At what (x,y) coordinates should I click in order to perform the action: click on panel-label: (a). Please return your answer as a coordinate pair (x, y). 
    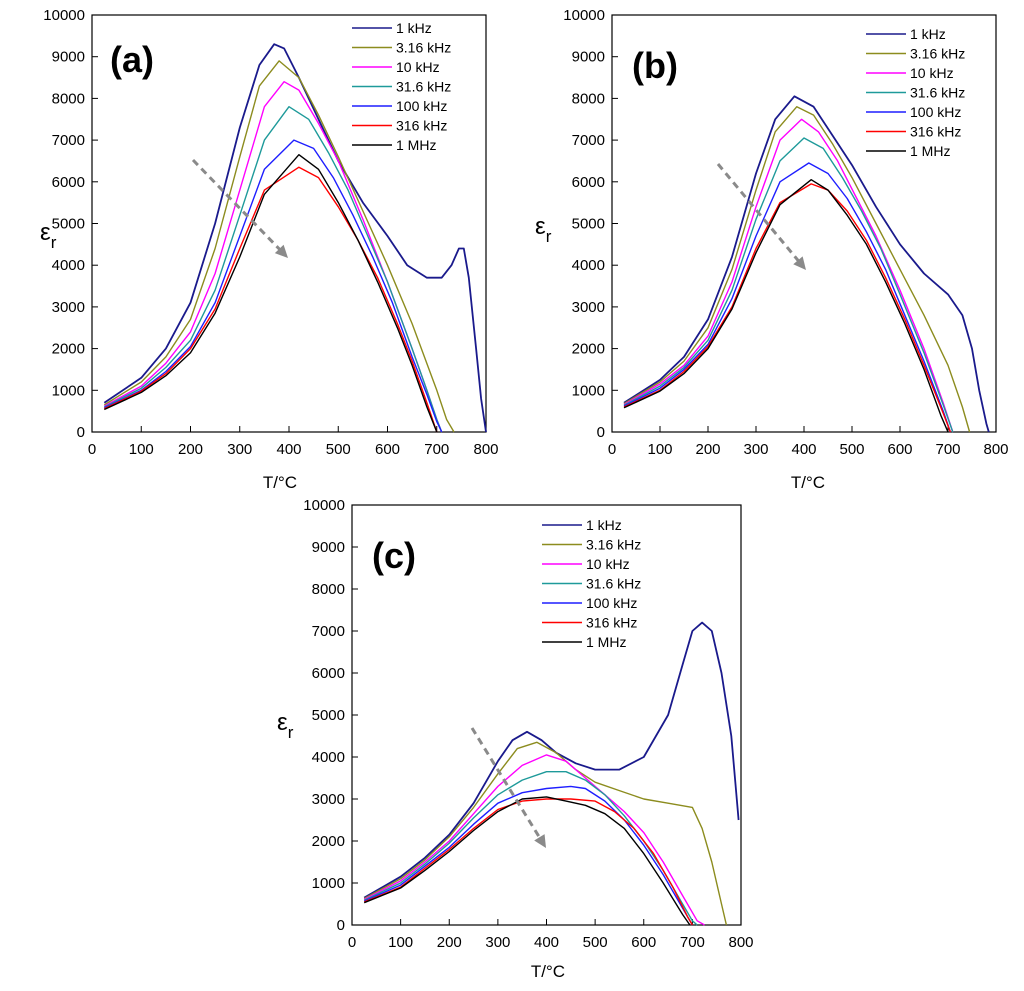
    Looking at the image, I should click on (132, 59).